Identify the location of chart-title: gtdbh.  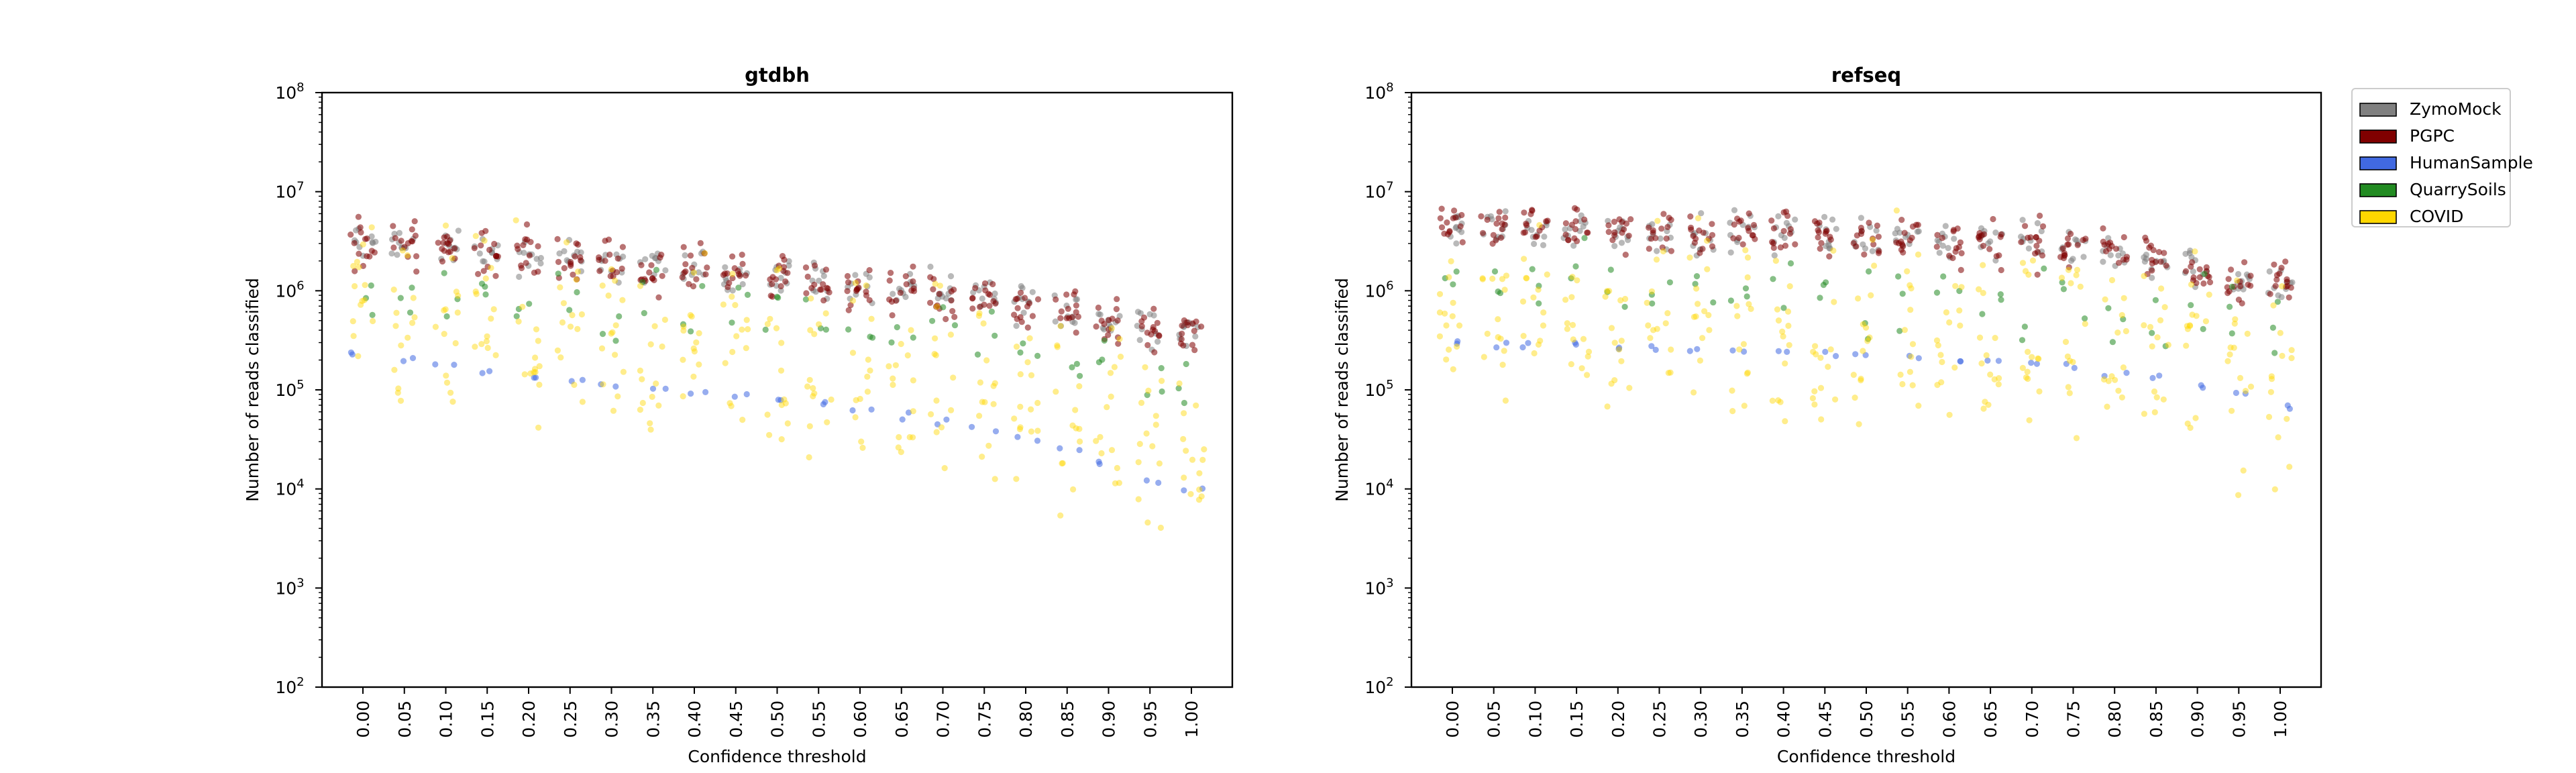
(777, 75).